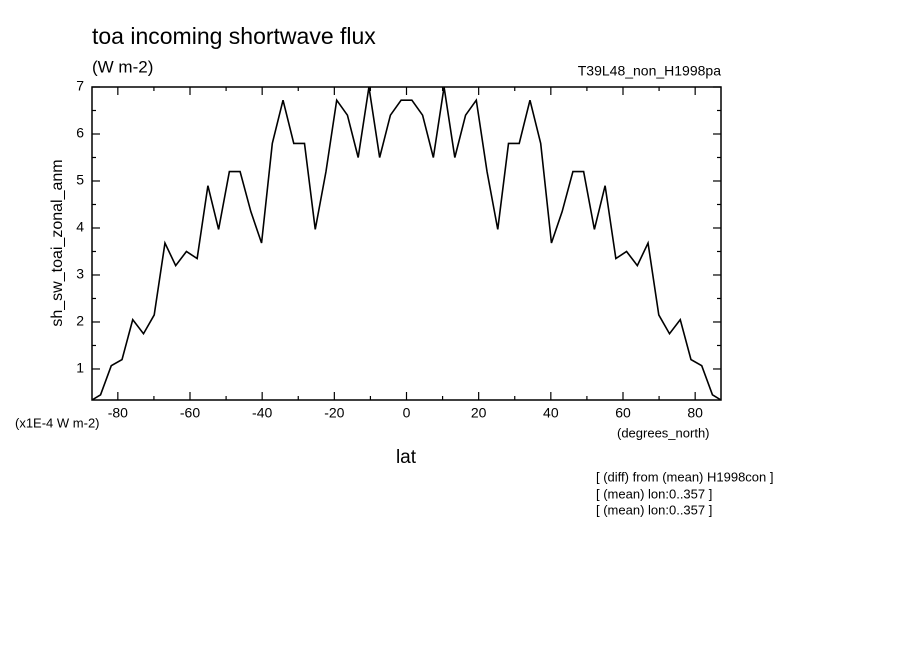  I want to click on note: [ (diff) from (mean) H1998con ], so click(685, 476).